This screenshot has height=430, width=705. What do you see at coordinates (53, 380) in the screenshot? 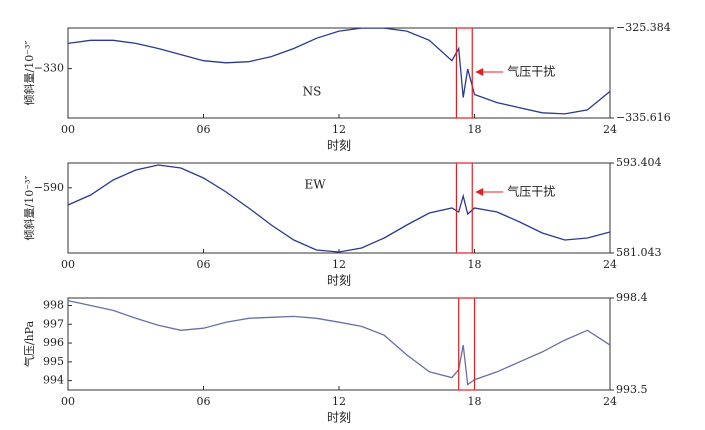
I see `y-tick-label: 994` at bounding box center [53, 380].